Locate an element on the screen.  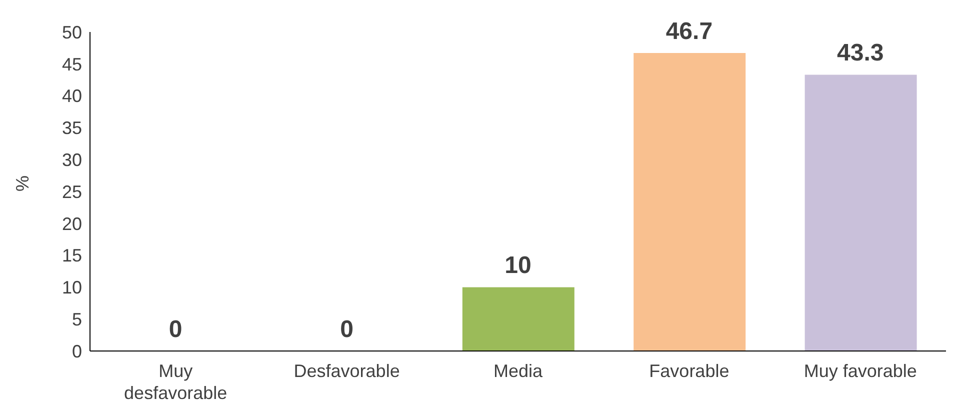
y-tick-label: 40 is located at coordinates (72, 96).